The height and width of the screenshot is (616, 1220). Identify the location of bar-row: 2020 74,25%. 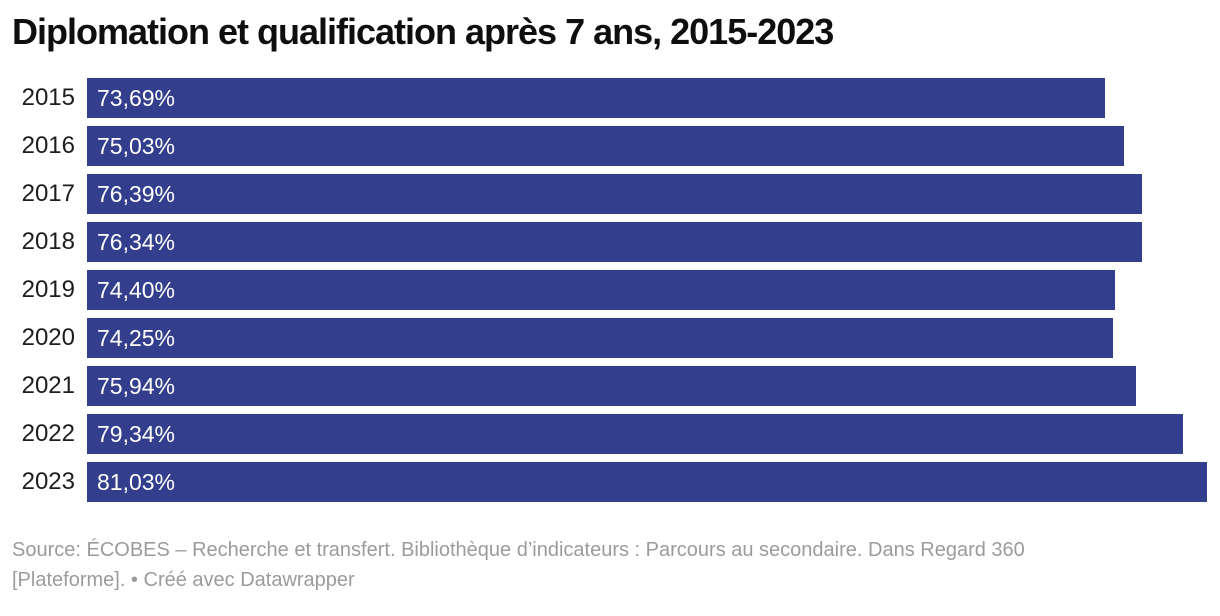
(610, 338).